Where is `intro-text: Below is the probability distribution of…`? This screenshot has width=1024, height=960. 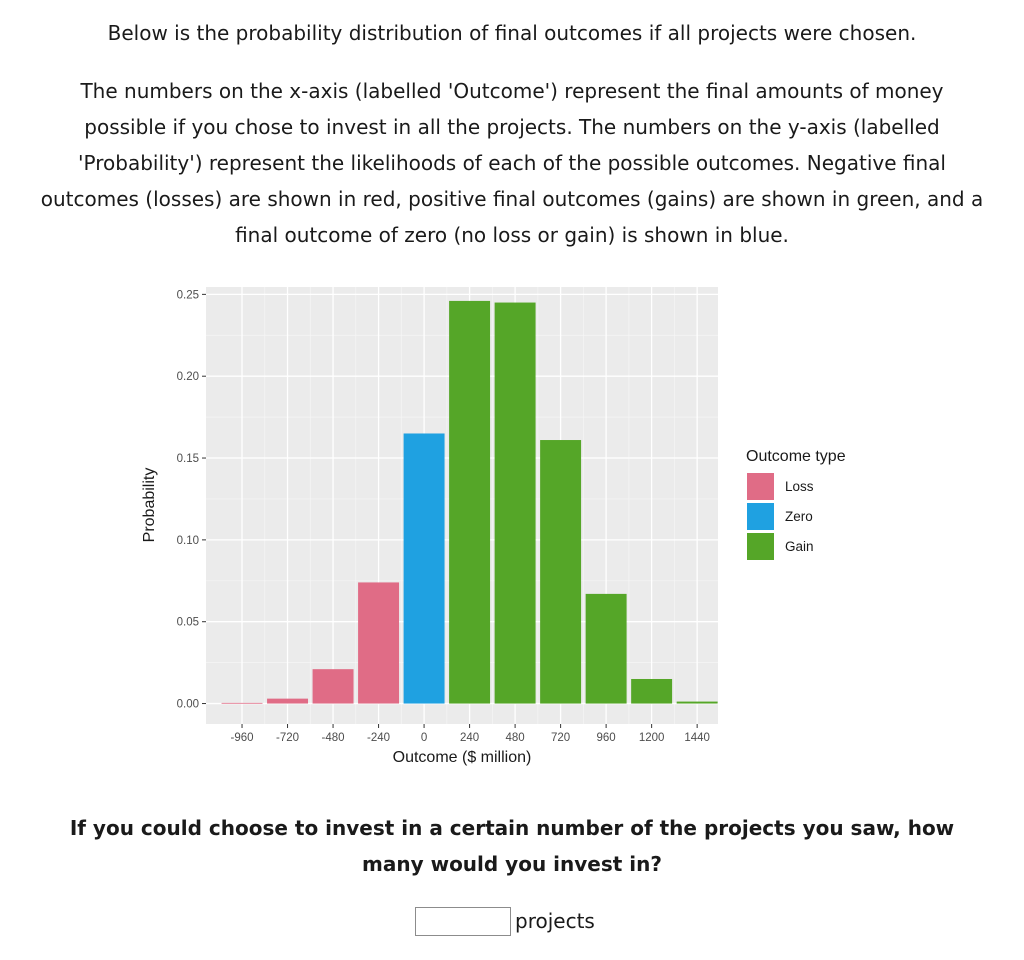
intro-text: Below is the probability distribution of… is located at coordinates (512, 33).